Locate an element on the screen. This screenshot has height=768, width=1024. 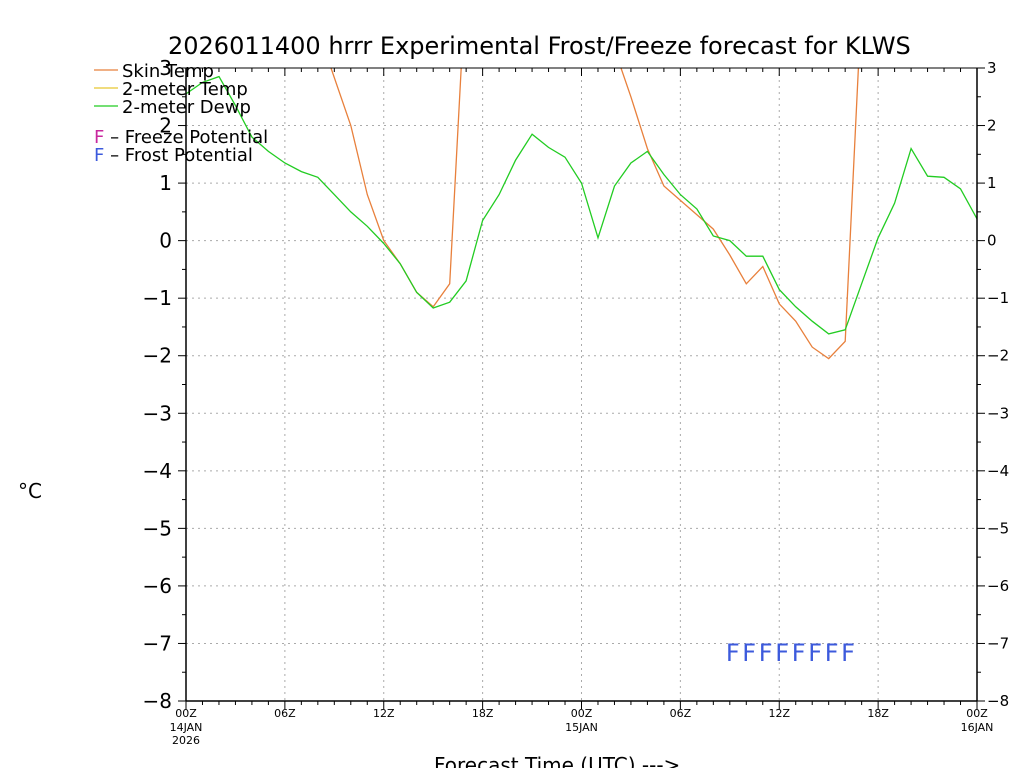
x-axis-label: Forecast Time (UTC) ---> is located at coordinates (557, 760).